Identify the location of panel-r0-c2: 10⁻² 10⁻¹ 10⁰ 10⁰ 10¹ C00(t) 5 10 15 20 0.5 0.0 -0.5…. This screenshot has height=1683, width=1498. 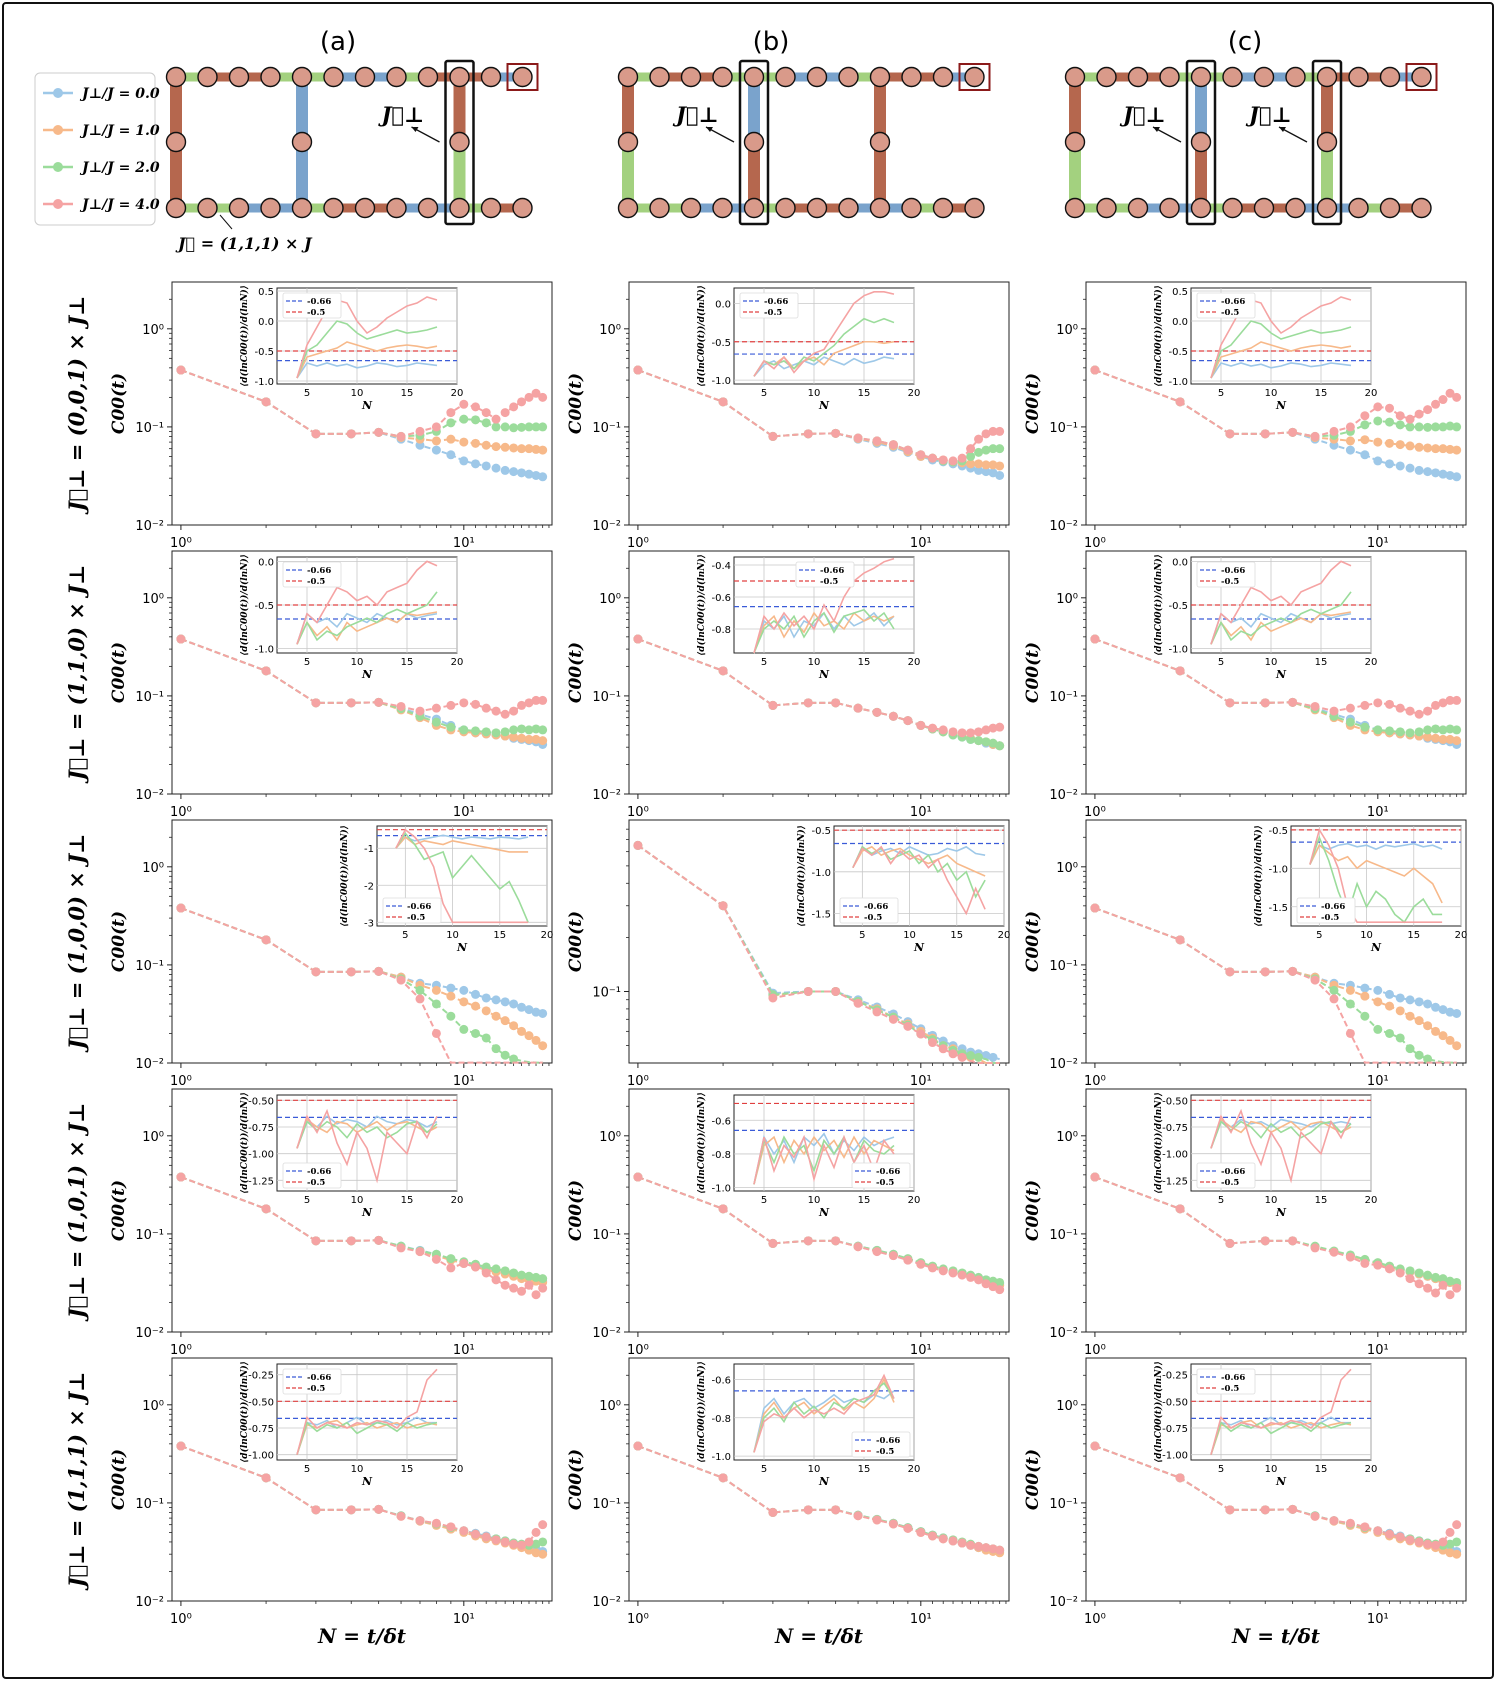
(1245, 416).